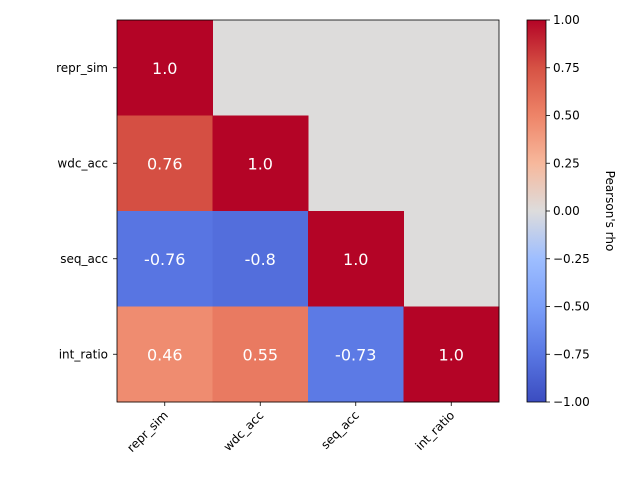 The height and width of the screenshot is (480, 640). What do you see at coordinates (566, 68) in the screenshot?
I see `colorbar-tick-label: 0.75` at bounding box center [566, 68].